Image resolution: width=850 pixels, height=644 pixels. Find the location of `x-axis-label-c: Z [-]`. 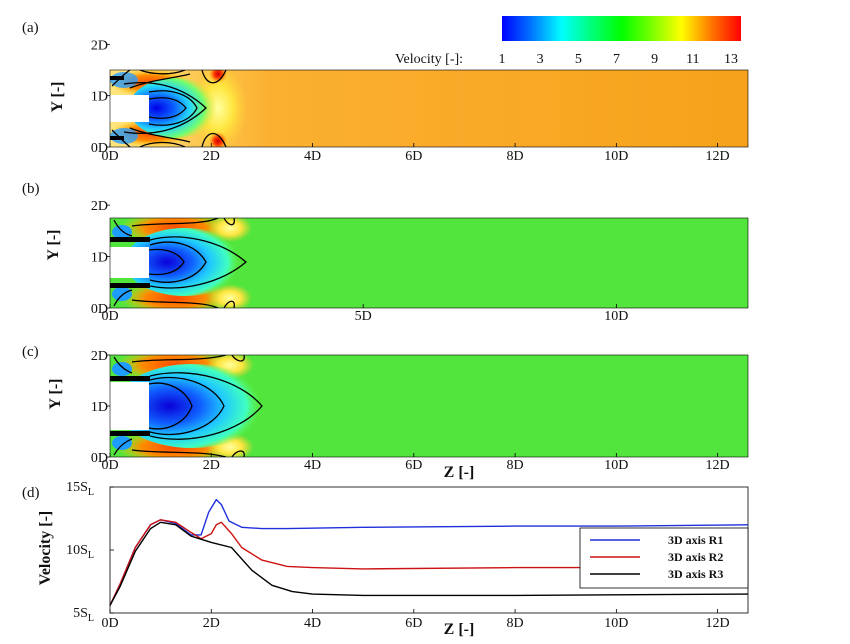

x-axis-label-c: Z [-] is located at coordinates (459, 472).